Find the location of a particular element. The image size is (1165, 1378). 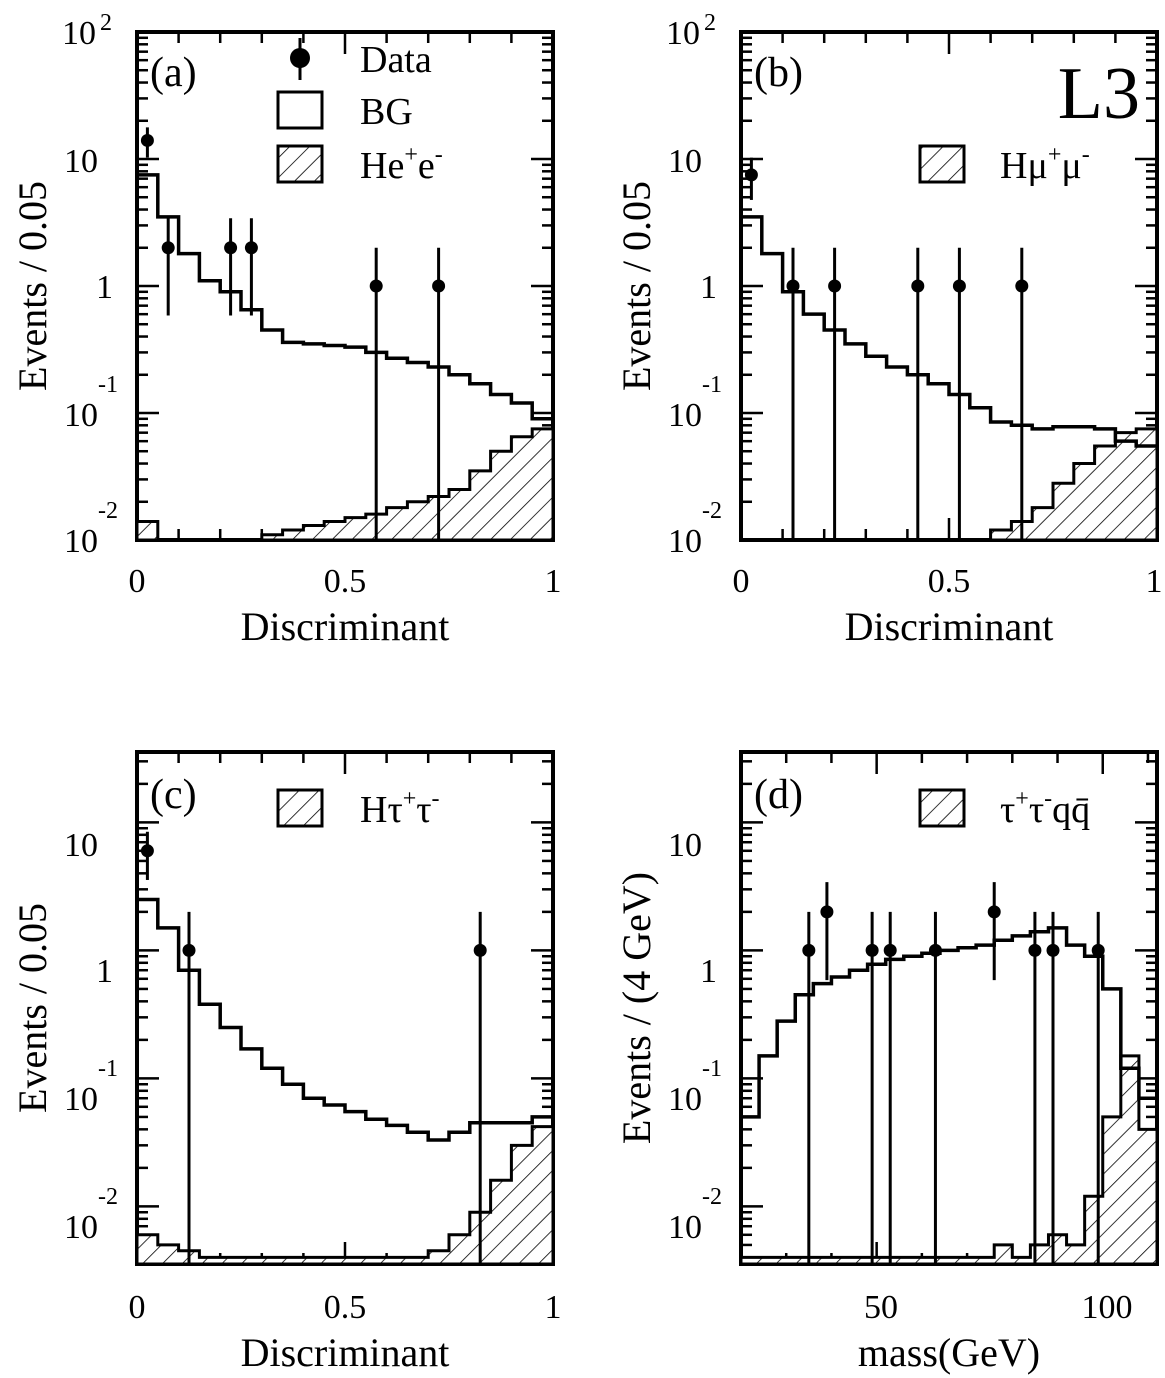

figure-label-L3: L3 is located at coordinates (1099, 94).